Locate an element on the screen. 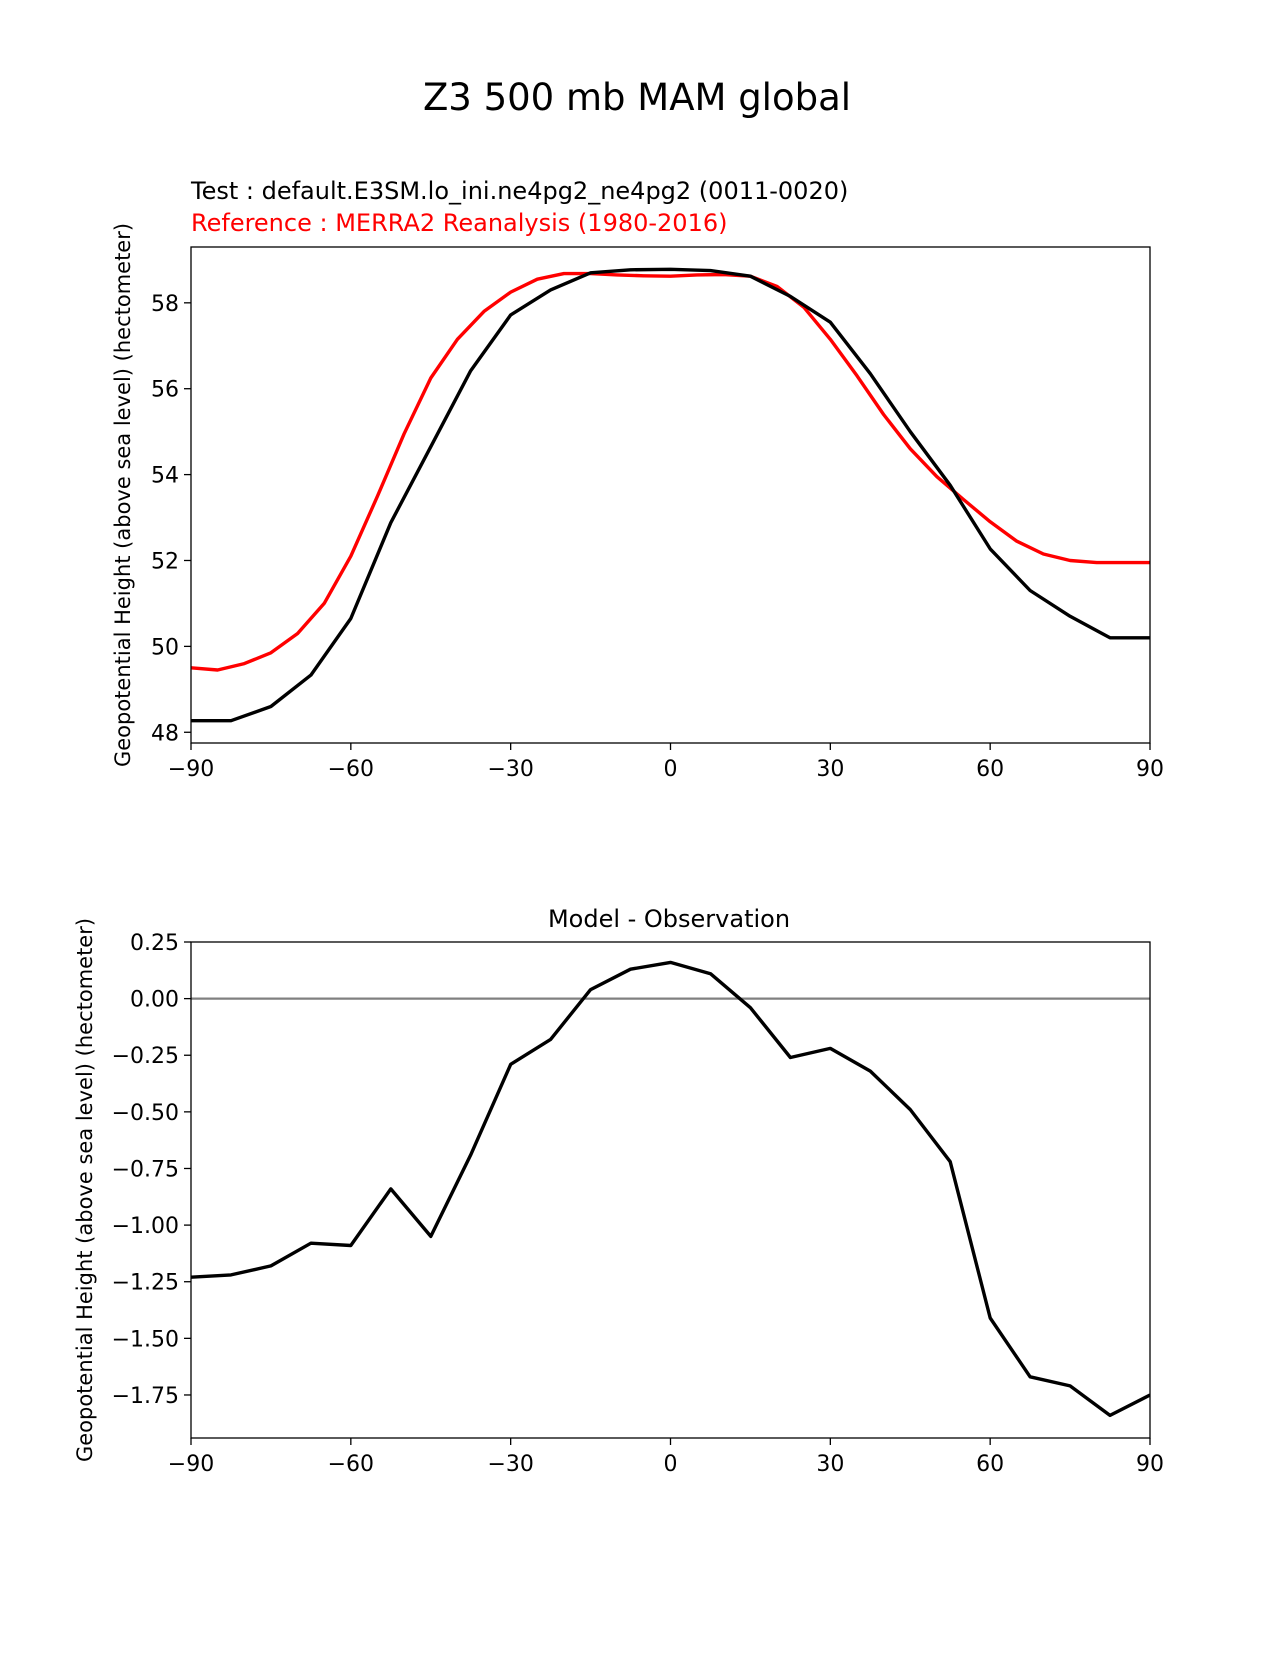 This screenshot has width=1275, height=1654. y-tick-label: 58 is located at coordinates (165, 304).